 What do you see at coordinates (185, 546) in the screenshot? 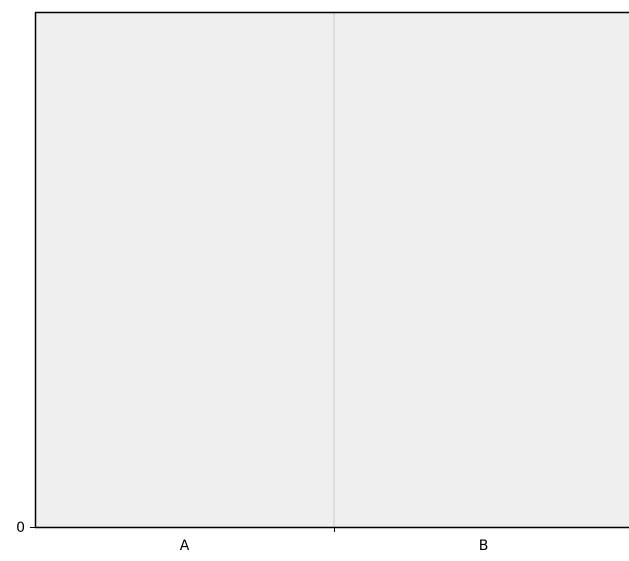
I see `x-tick-label-A: A` at bounding box center [185, 546].